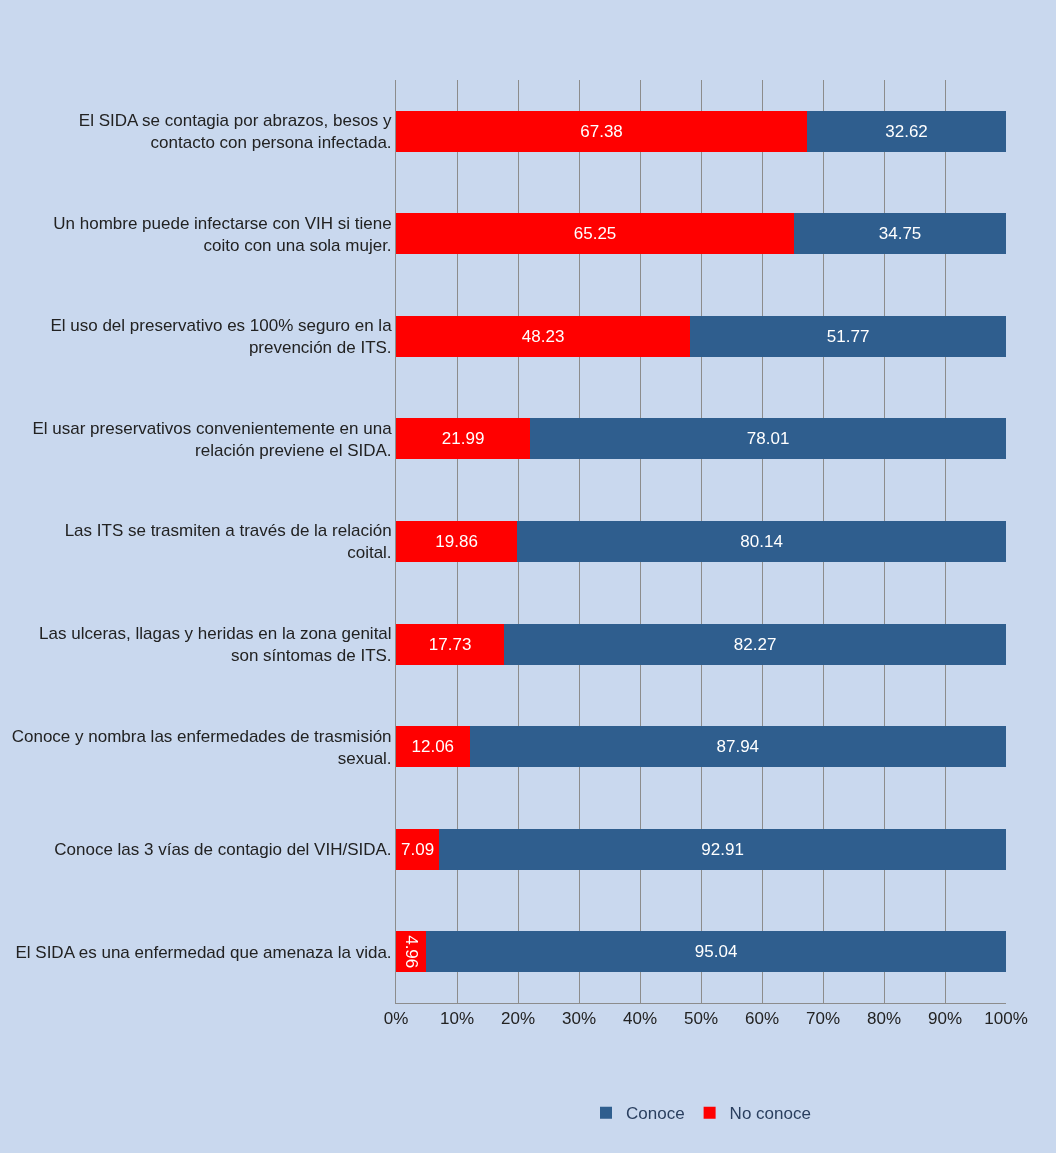 The width and height of the screenshot is (1056, 1153). Describe the element at coordinates (223, 850) in the screenshot. I see `y-tick-label: Conoce las 3 vías de contagio del VIH/SIDA.` at that location.